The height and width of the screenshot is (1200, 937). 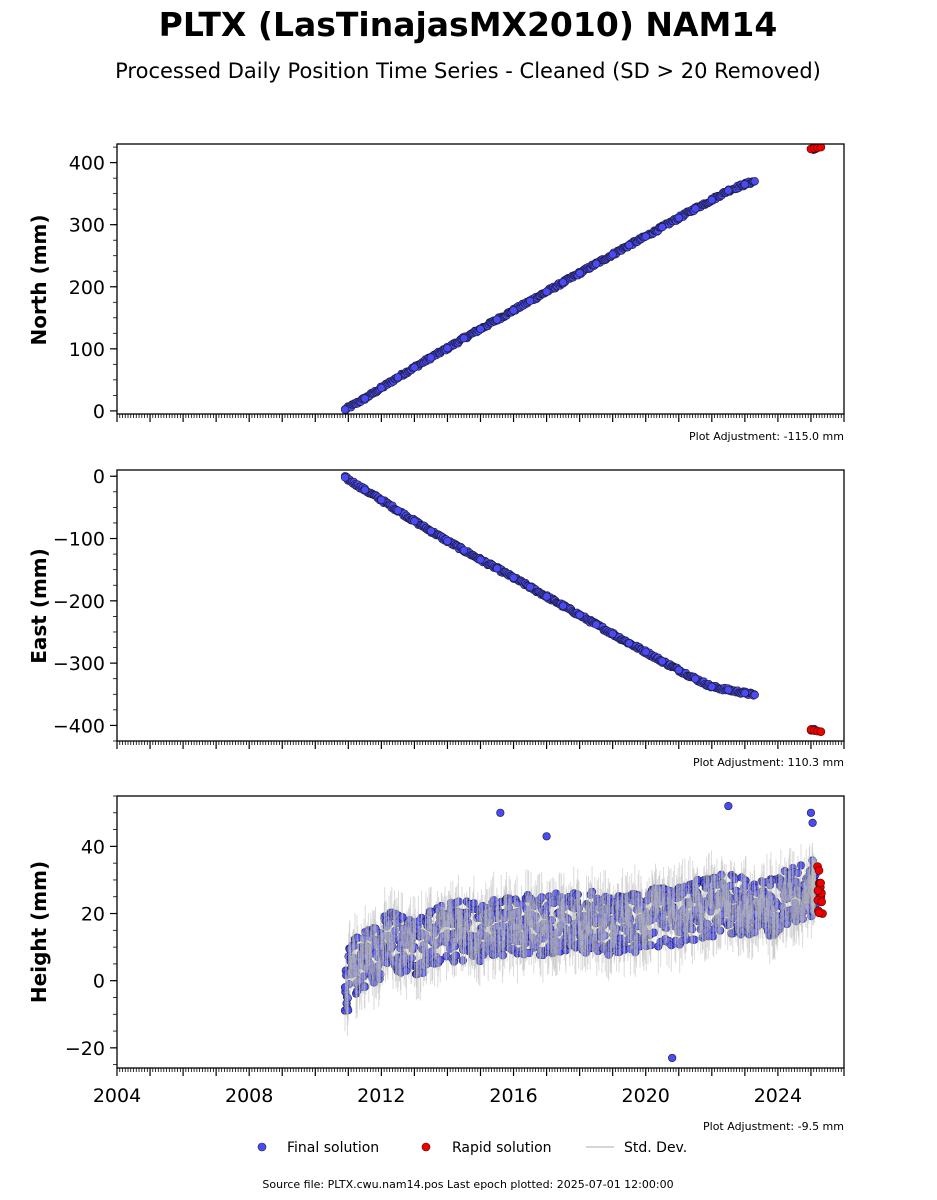 What do you see at coordinates (513, 1096) in the screenshot?
I see `x-tick-label: 2016` at bounding box center [513, 1096].